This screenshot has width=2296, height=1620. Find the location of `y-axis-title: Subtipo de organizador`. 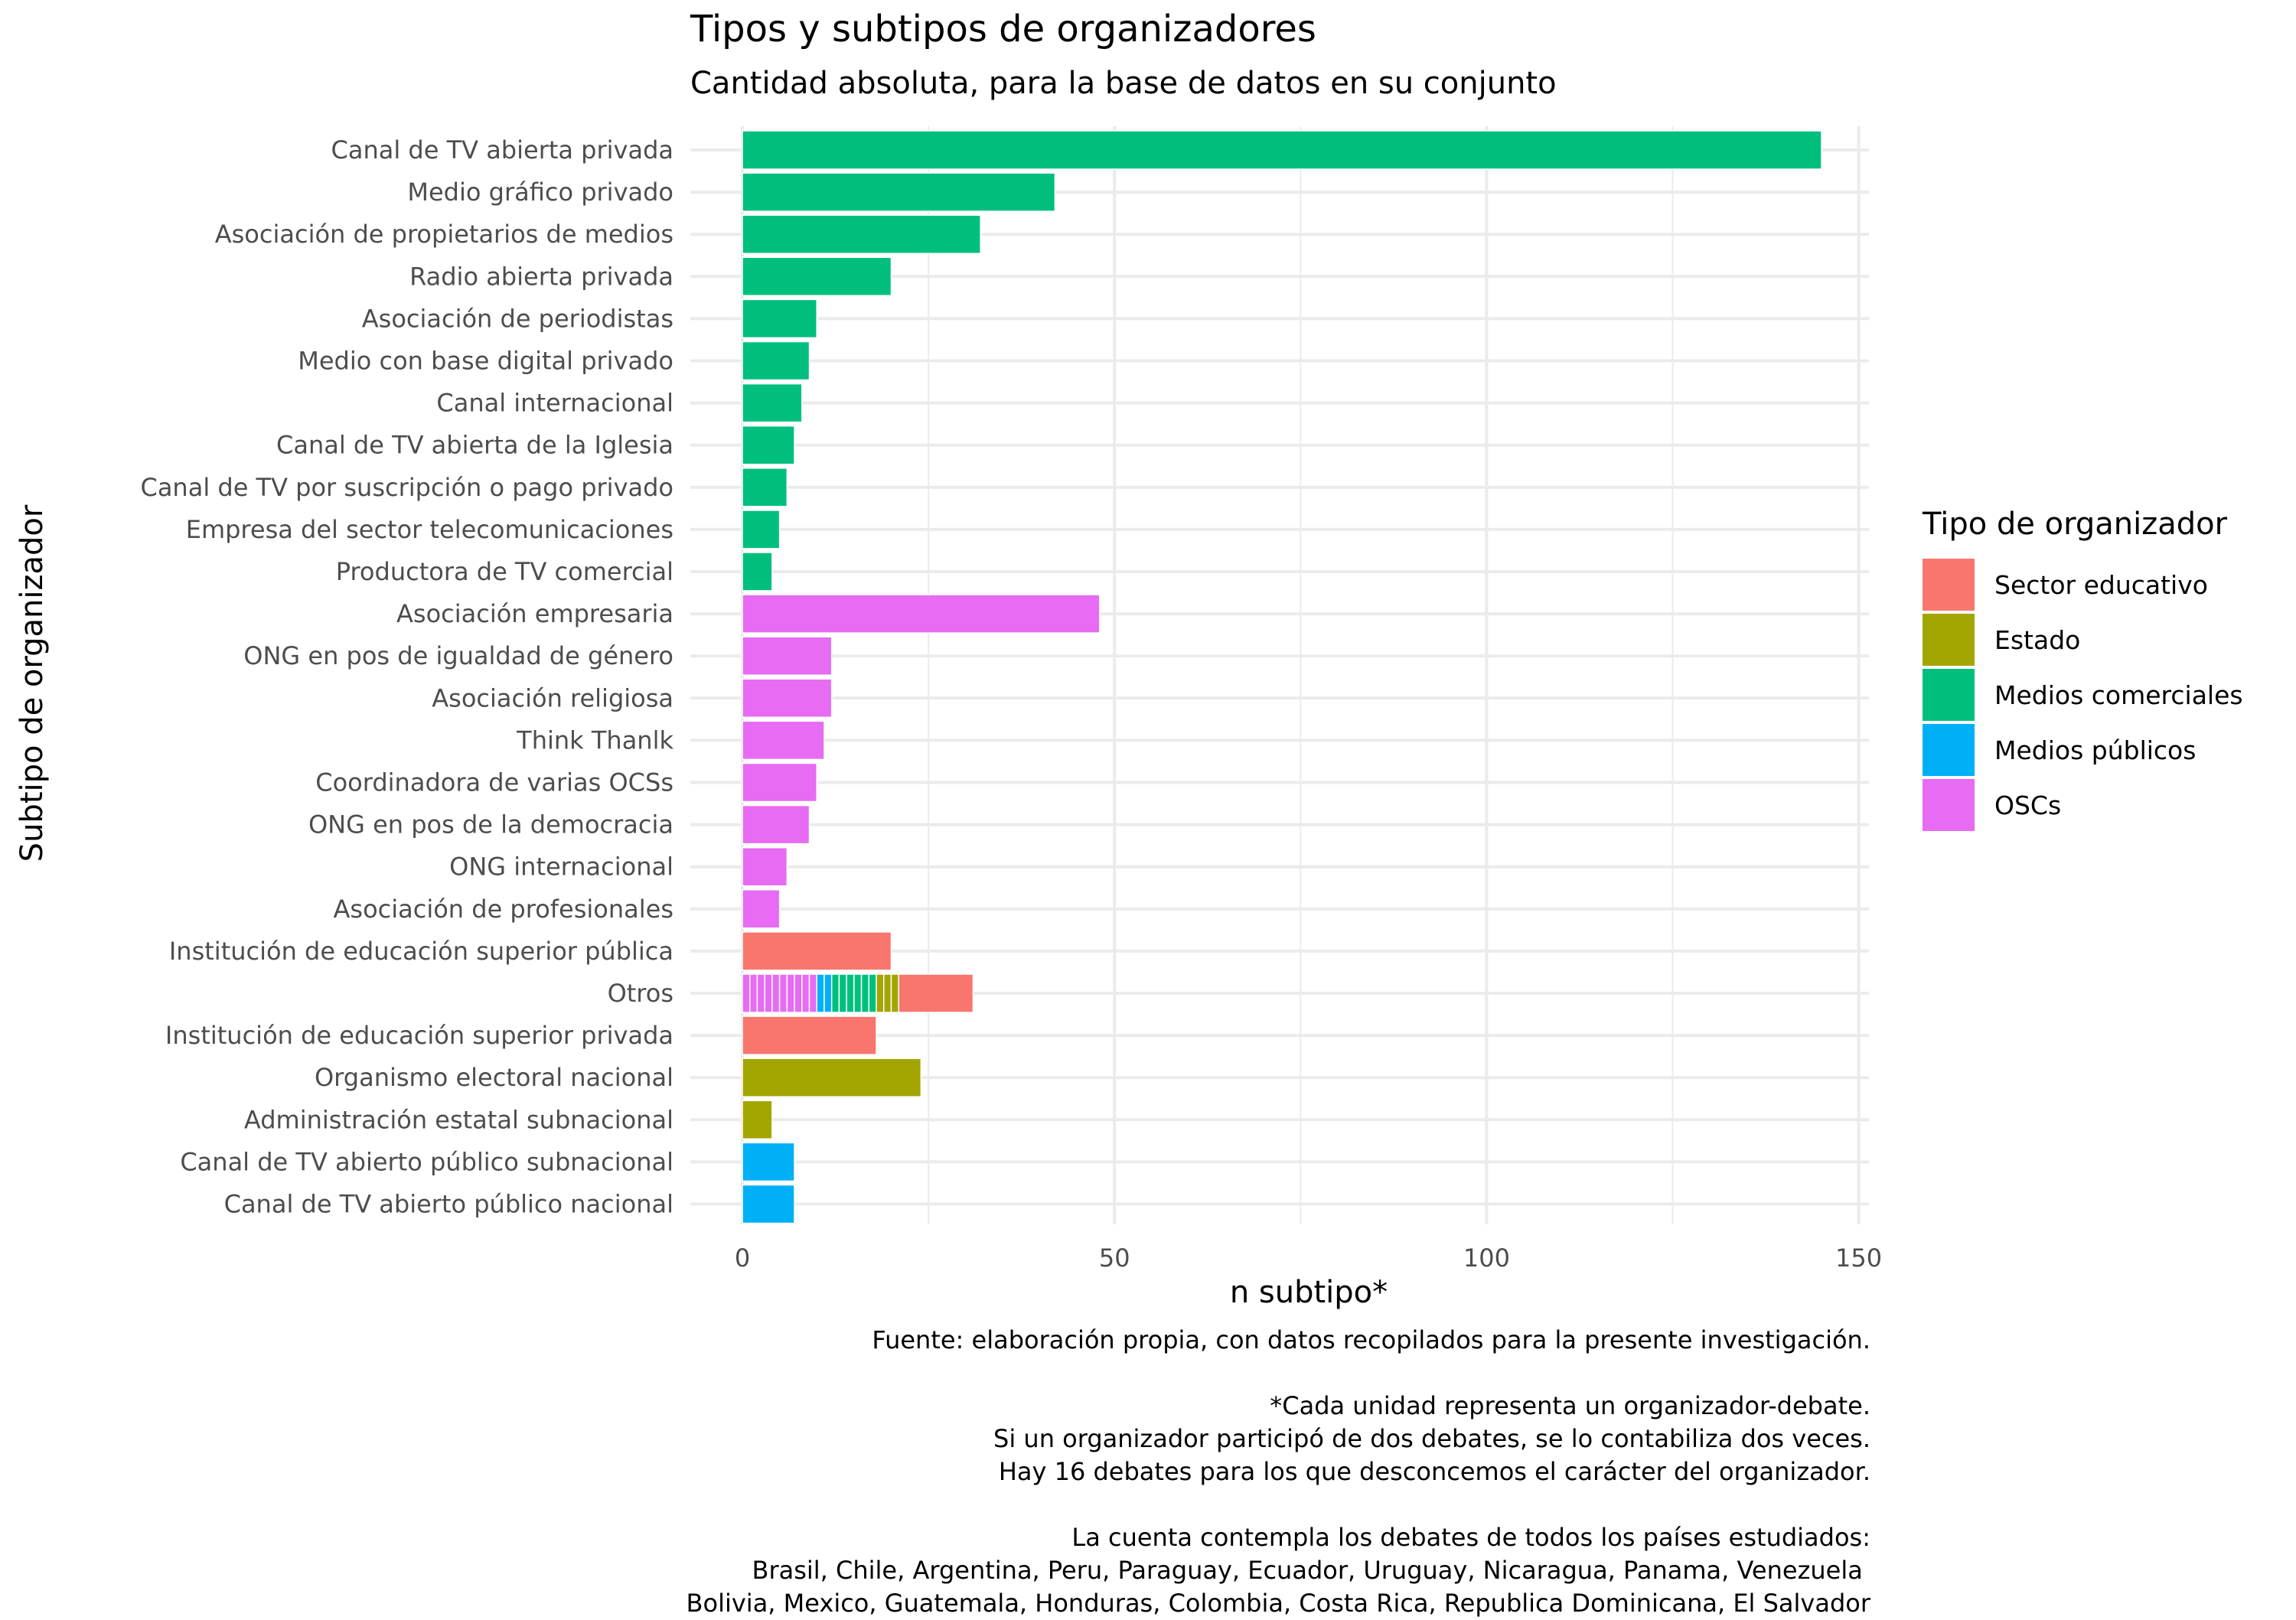

y-axis-title: Subtipo de organizador is located at coordinates (32, 683).